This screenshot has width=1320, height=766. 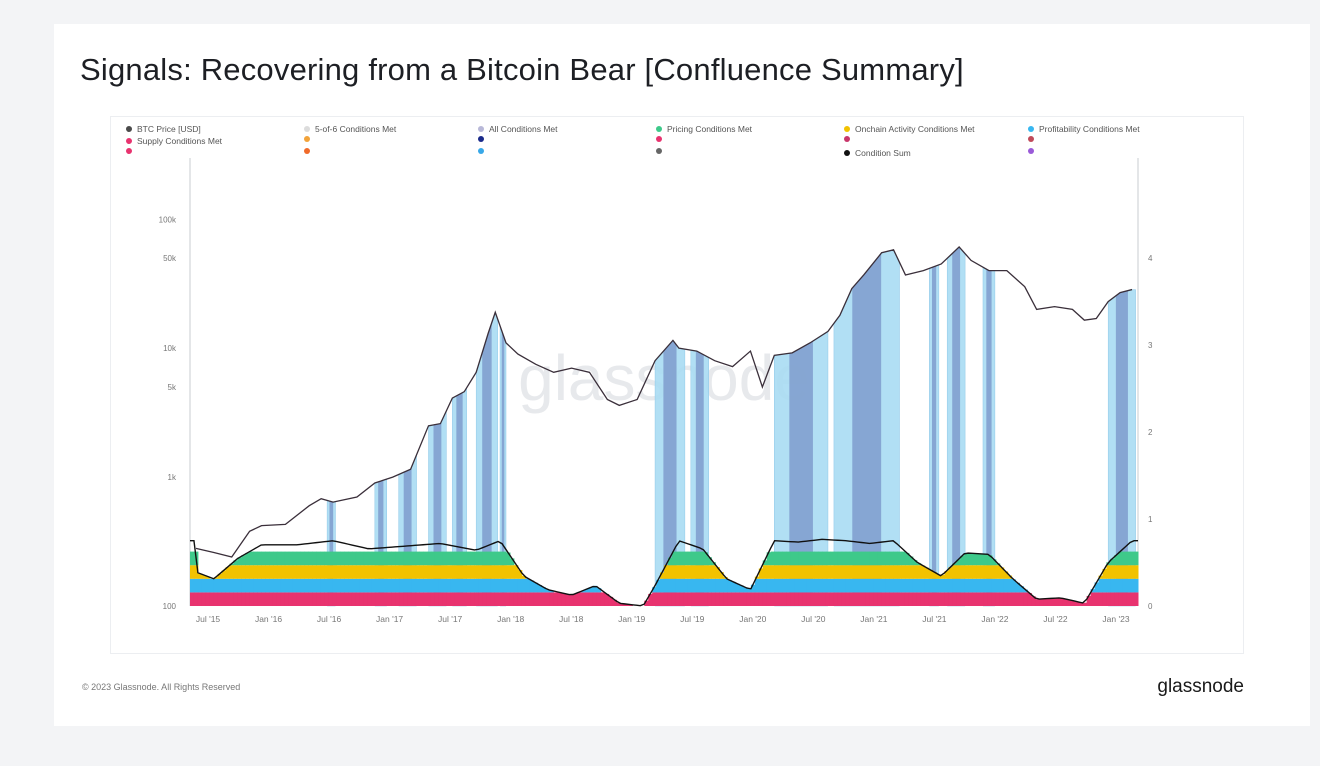 What do you see at coordinates (699, 478) in the screenshot?
I see `highlight-band-core` at bounding box center [699, 478].